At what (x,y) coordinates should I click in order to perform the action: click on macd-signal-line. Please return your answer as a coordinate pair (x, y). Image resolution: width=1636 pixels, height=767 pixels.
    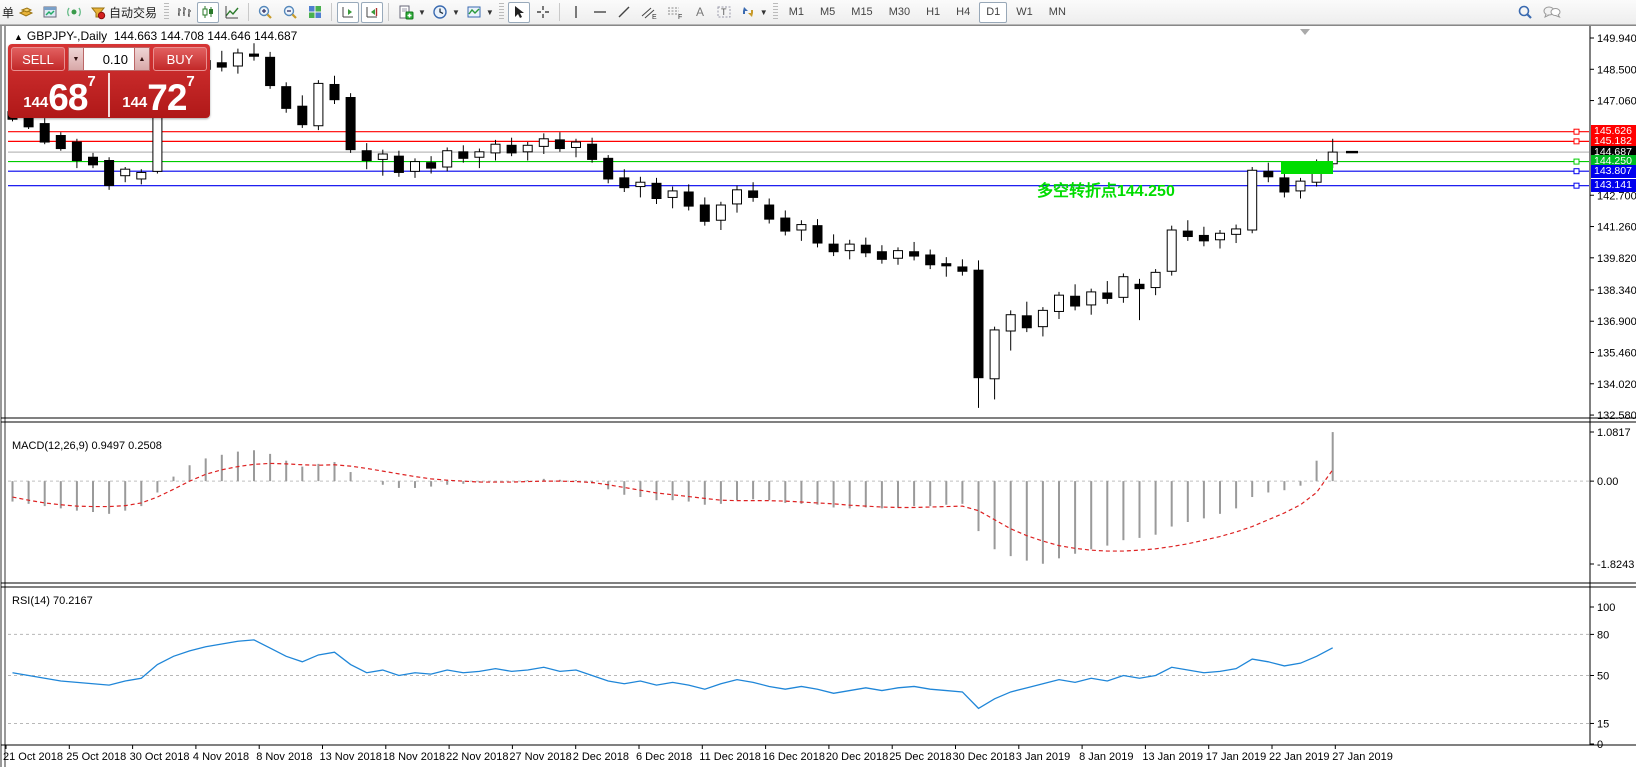
    Looking at the image, I should click on (673, 507).